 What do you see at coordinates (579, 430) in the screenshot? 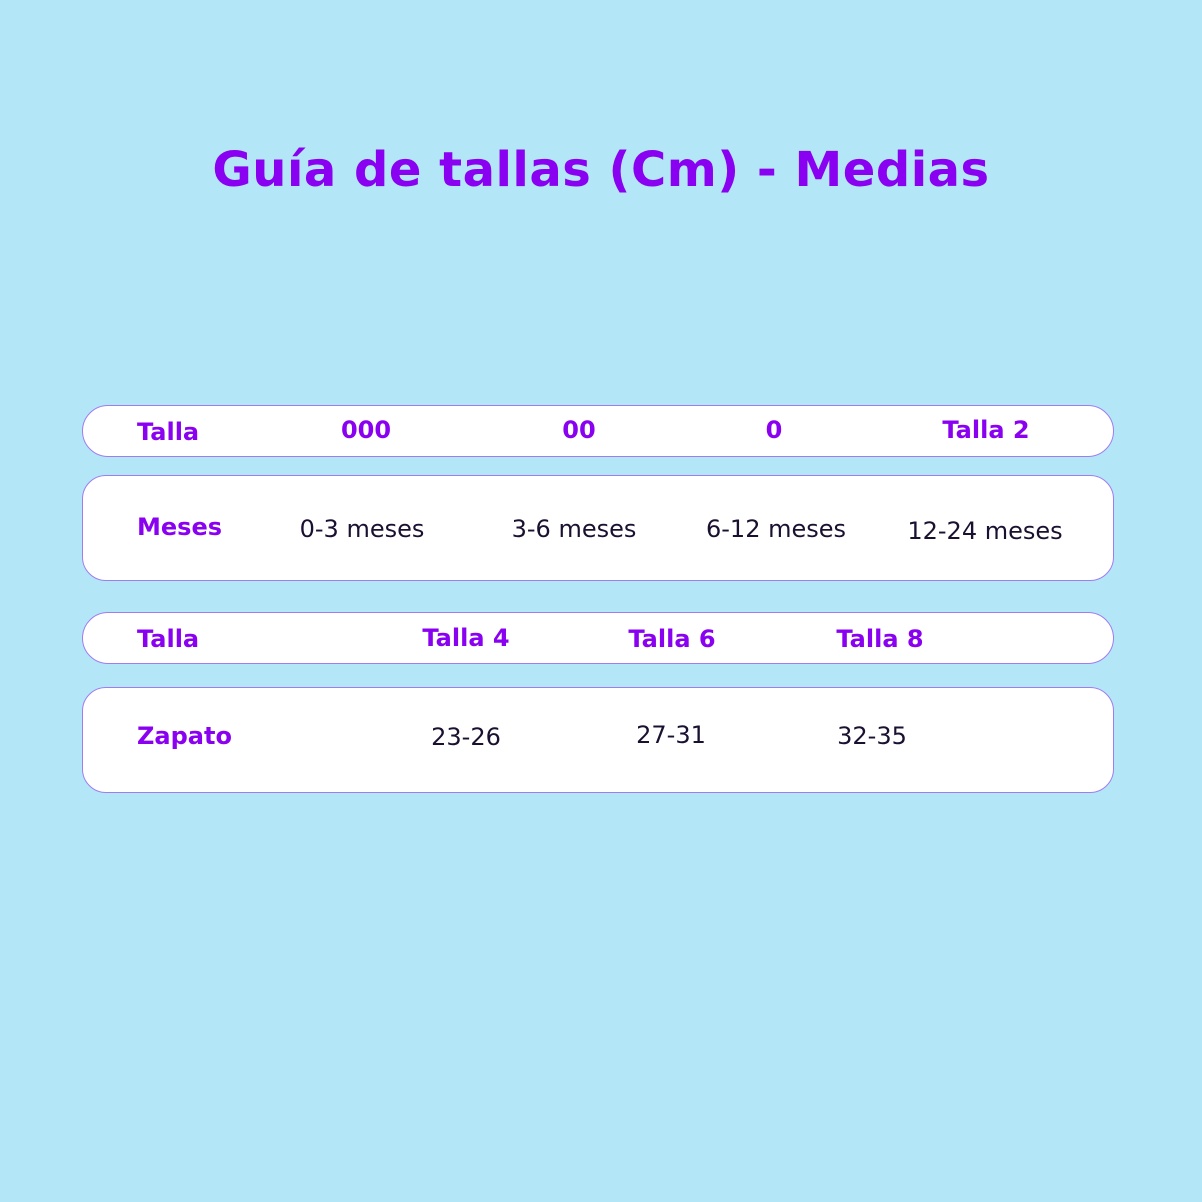
I see `header-cell: 00` at bounding box center [579, 430].